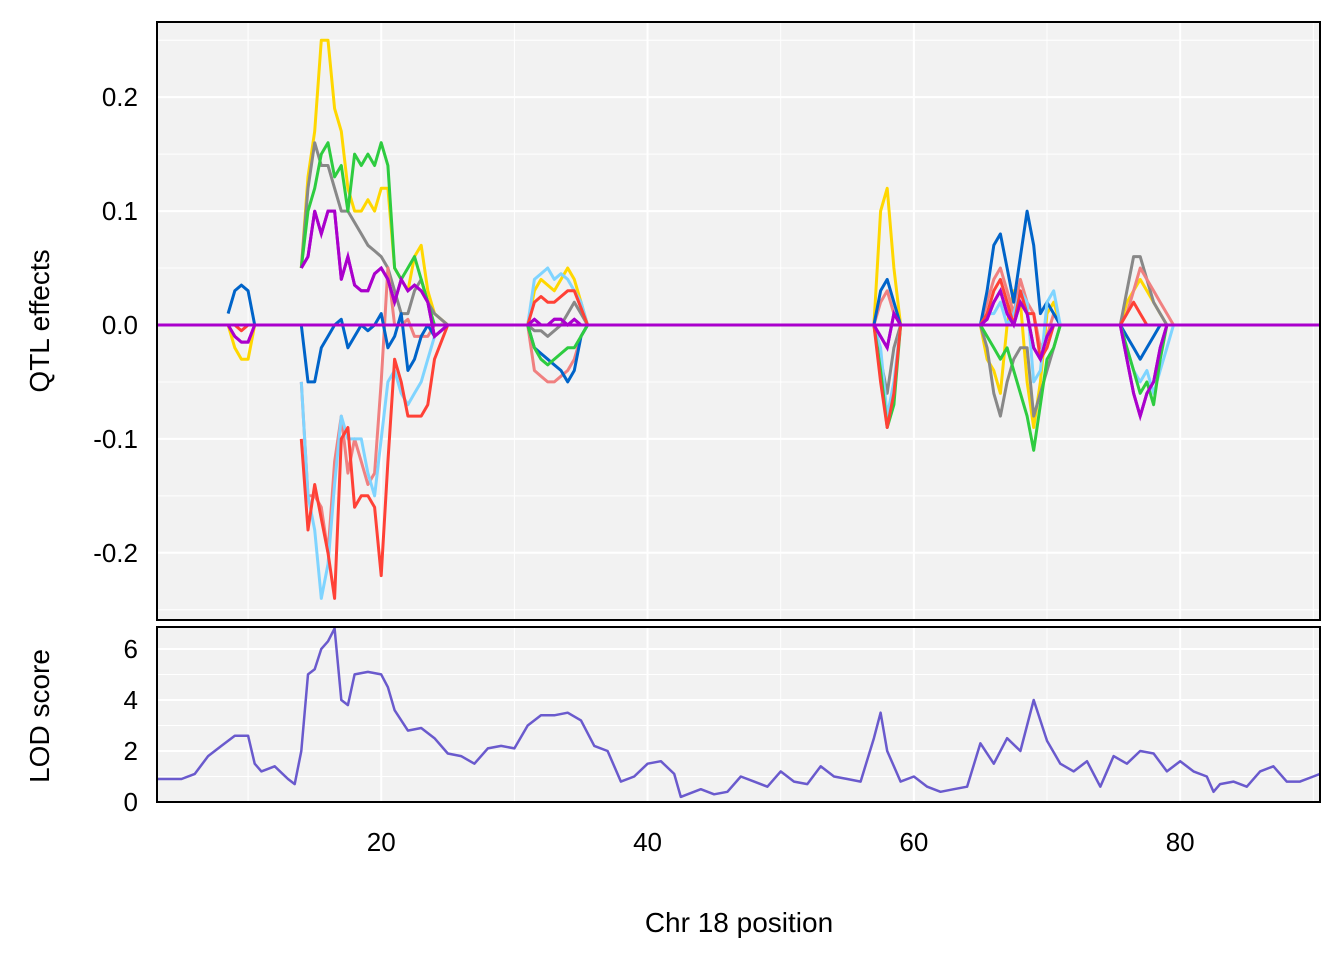 The height and width of the screenshot is (960, 1344). What do you see at coordinates (913, 842) in the screenshot?
I see `x-tick-label: 60` at bounding box center [913, 842].